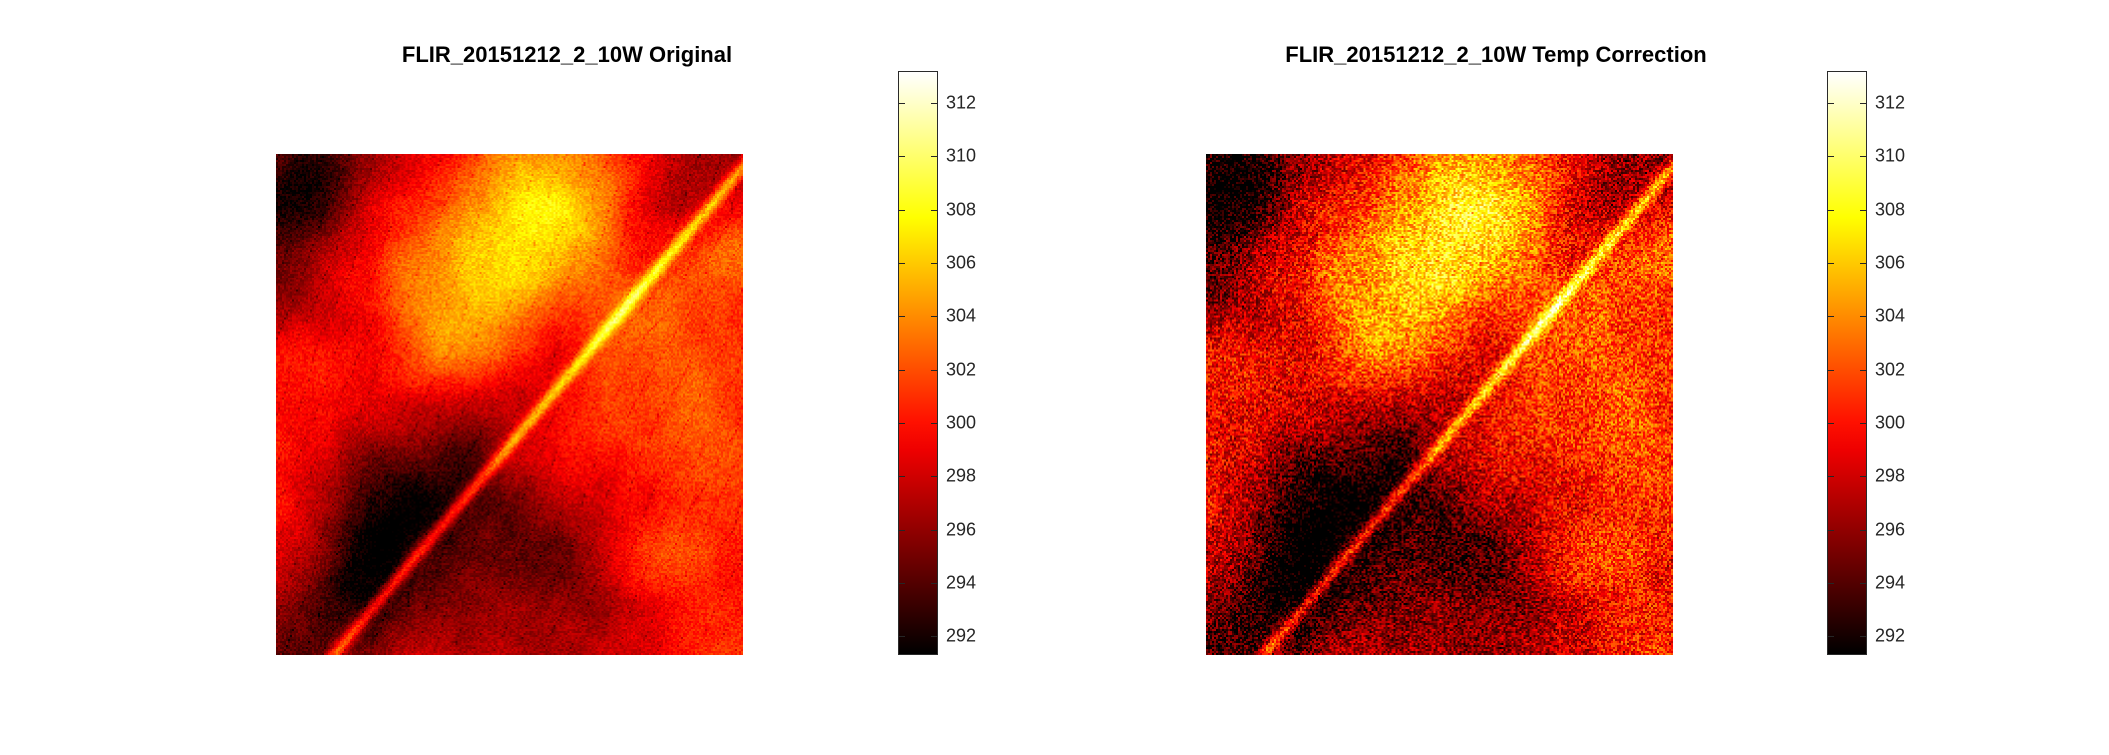  Describe the element at coordinates (1496, 54) in the screenshot. I see `chart-title: FLIR_20151212_2_10W Temp Correction` at that location.